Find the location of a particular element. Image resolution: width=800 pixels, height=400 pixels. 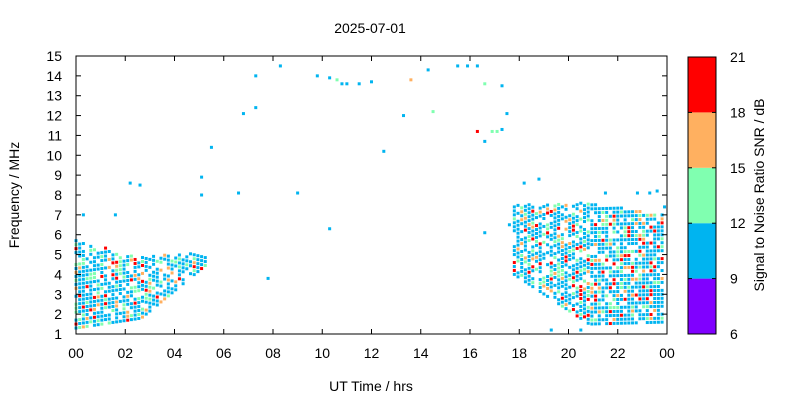

x-tick-label: 00 is located at coordinates (76, 353).